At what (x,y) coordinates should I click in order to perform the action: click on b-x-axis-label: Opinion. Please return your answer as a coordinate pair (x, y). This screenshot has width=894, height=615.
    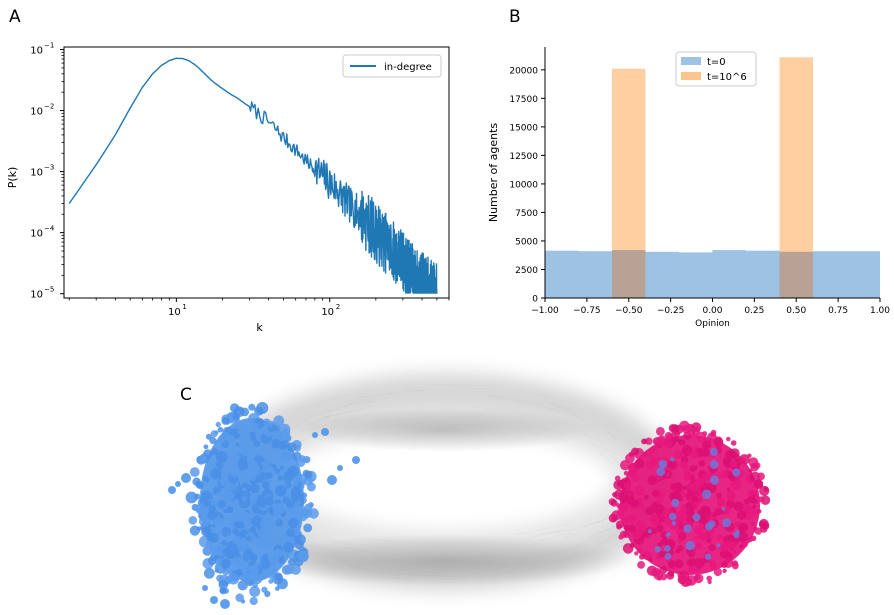
    Looking at the image, I should click on (712, 324).